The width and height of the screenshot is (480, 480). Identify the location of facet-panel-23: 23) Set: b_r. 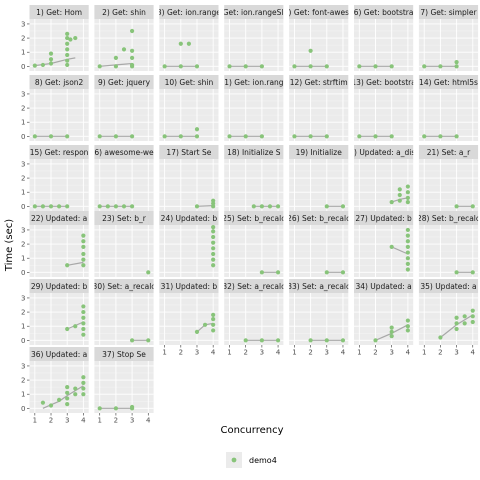
(124, 244).